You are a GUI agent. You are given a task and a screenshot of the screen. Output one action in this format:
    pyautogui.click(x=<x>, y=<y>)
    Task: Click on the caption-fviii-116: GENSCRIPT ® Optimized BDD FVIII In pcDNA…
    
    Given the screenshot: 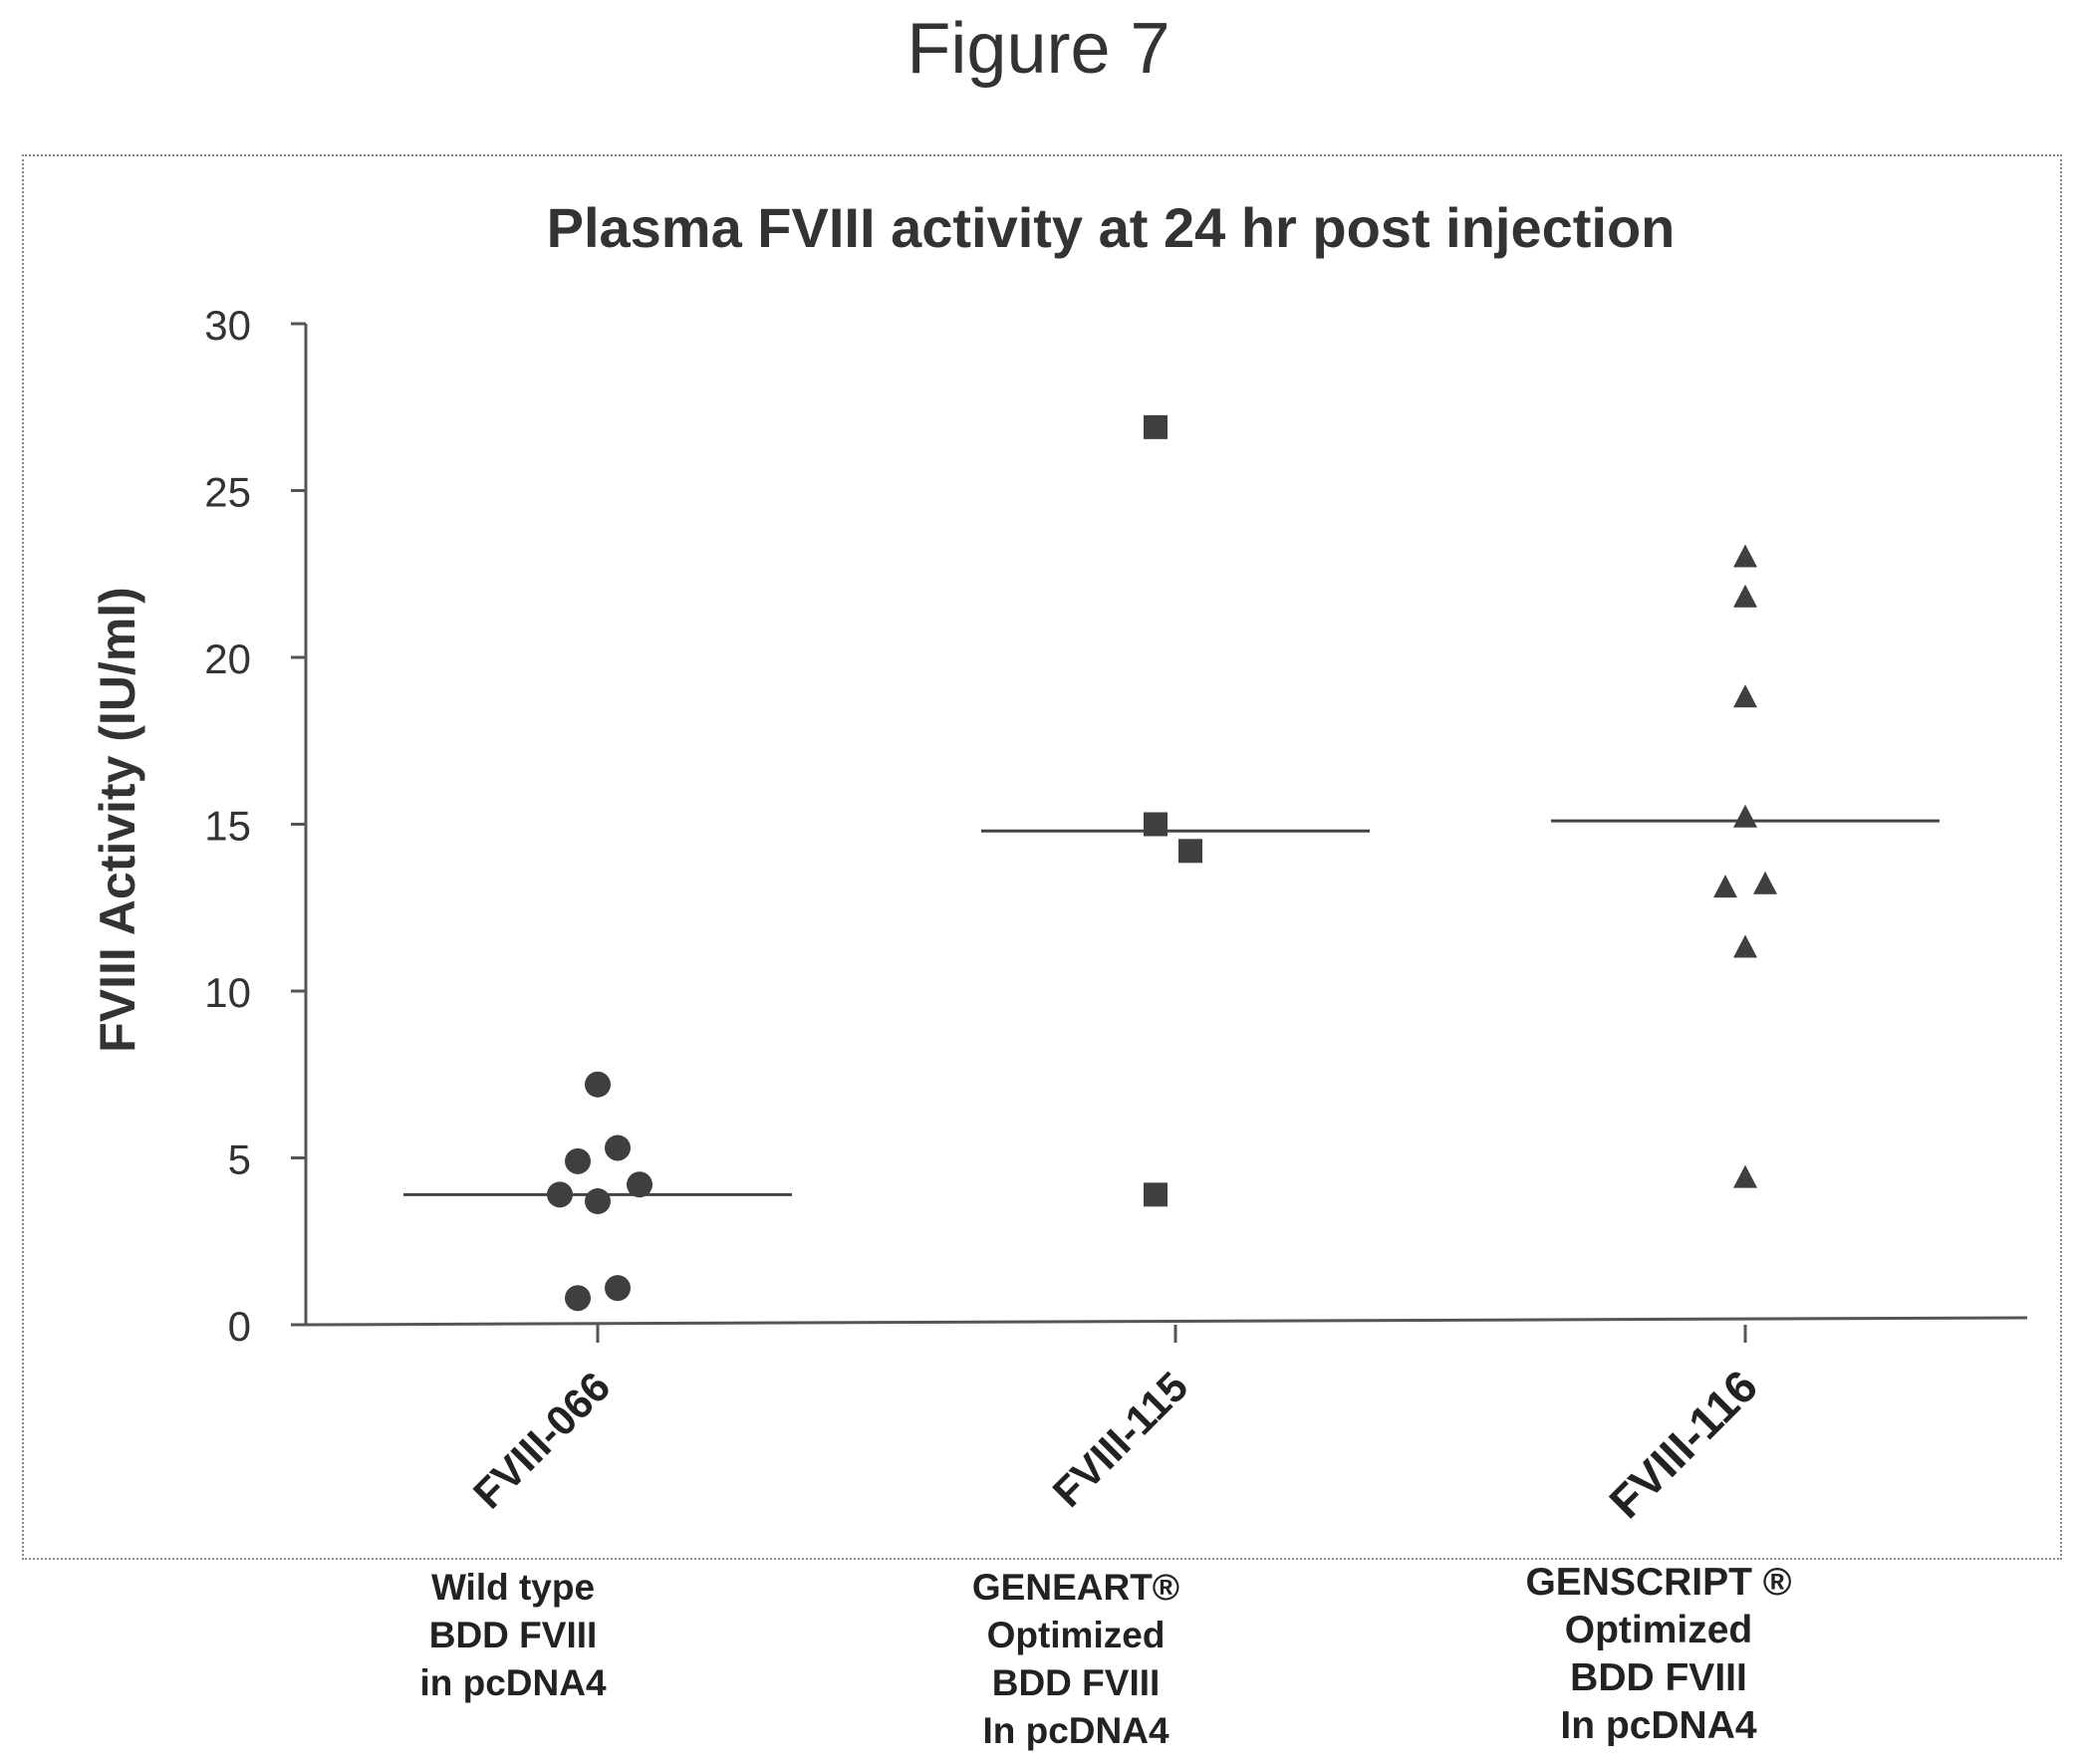 What is the action you would take?
    pyautogui.click(x=1659, y=1654)
    